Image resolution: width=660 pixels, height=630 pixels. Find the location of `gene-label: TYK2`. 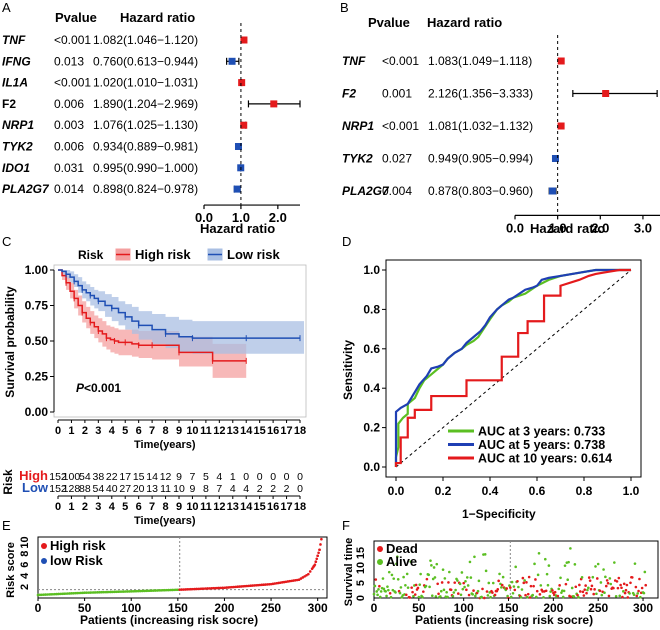

gene-label: TYK2 is located at coordinates (357, 159).